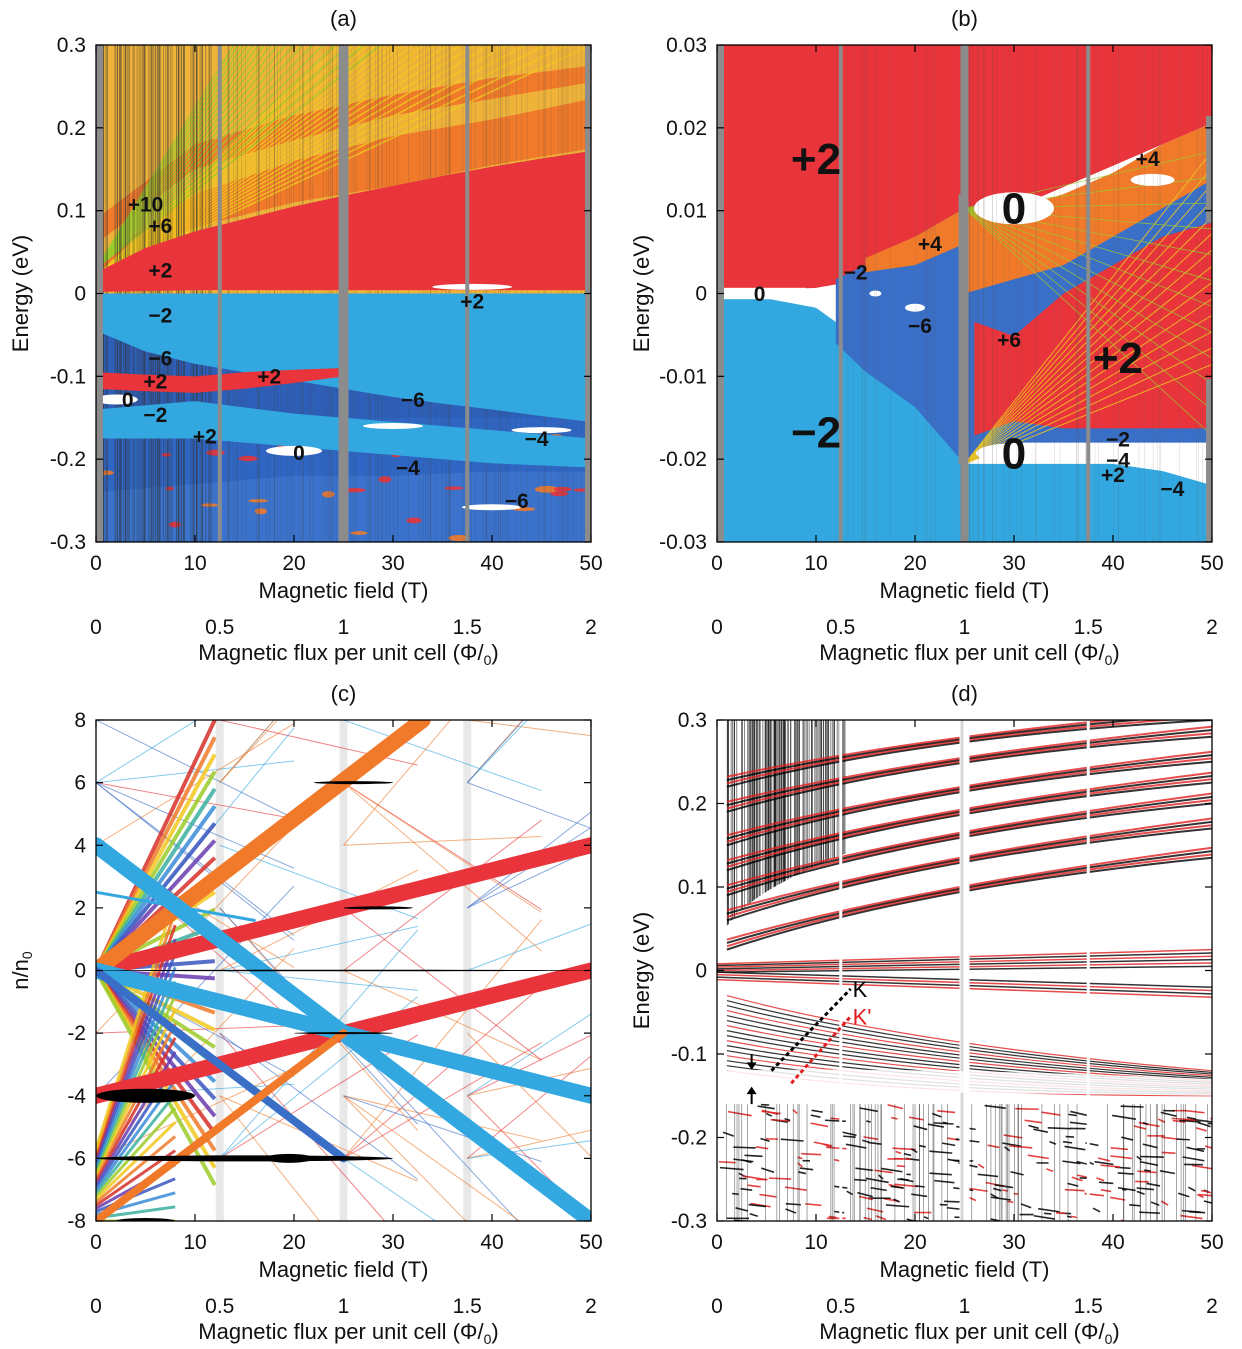 This screenshot has width=1242, height=1349. Describe the element at coordinates (1013, 563) in the screenshot. I see `x-tick-label: 30` at that location.